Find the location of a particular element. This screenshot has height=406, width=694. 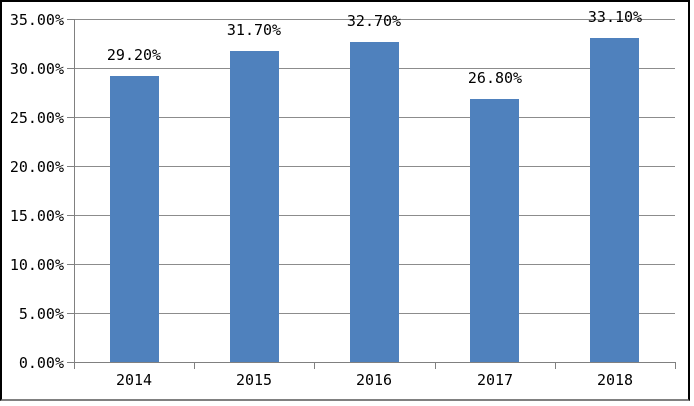

gridline is located at coordinates (374, 19).